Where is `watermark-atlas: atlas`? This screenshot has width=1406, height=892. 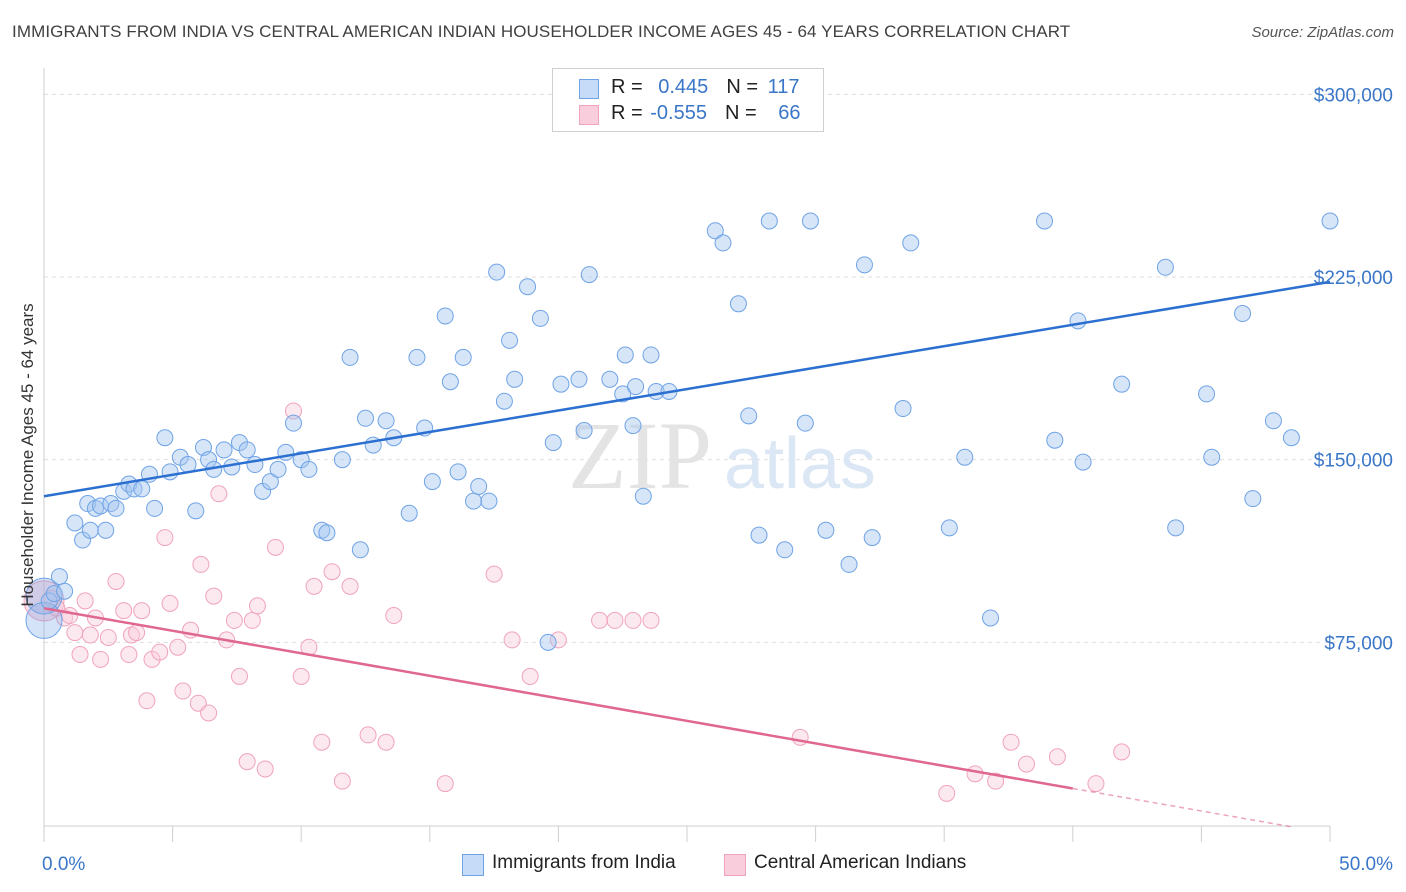 watermark-atlas: atlas is located at coordinates (800, 464).